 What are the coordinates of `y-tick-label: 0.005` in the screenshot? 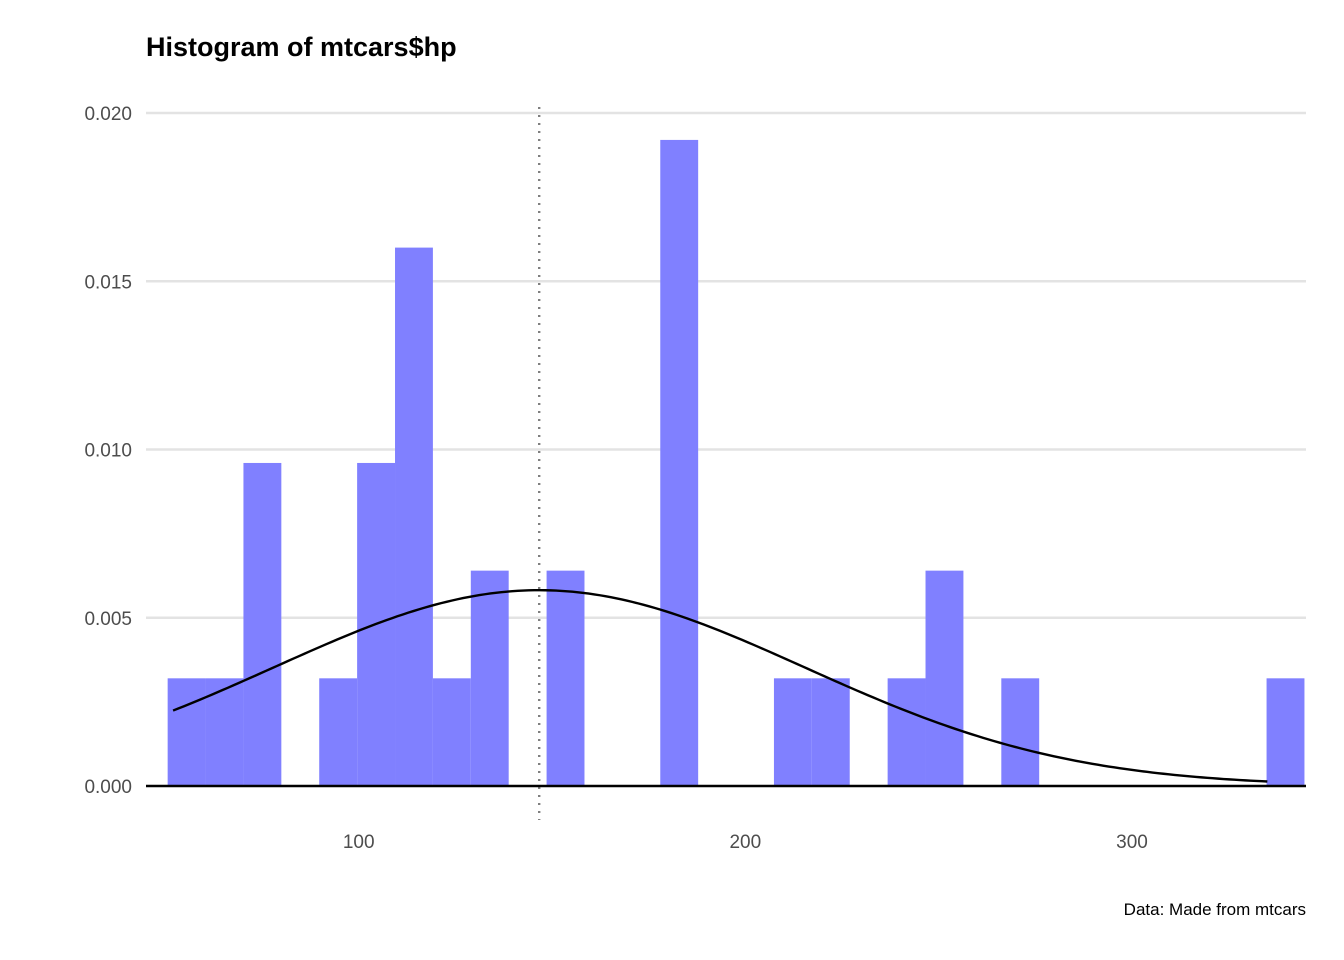 It's located at (108, 619).